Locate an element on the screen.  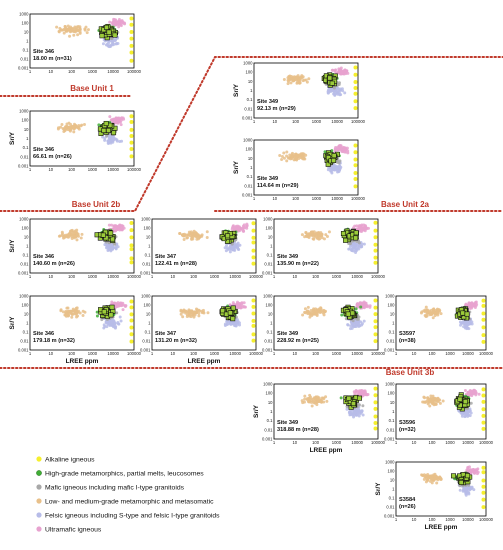
y-tick-label: 10 is located at coordinates (270, 237).